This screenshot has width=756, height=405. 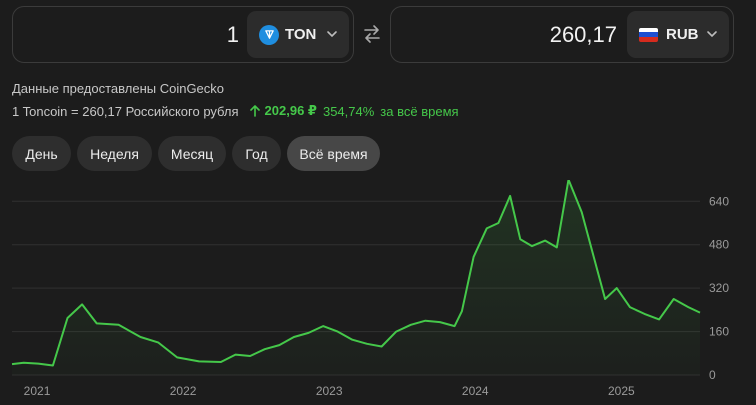 What do you see at coordinates (333, 153) in the screenshot?
I see `tab-all-time: Всё время` at bounding box center [333, 153].